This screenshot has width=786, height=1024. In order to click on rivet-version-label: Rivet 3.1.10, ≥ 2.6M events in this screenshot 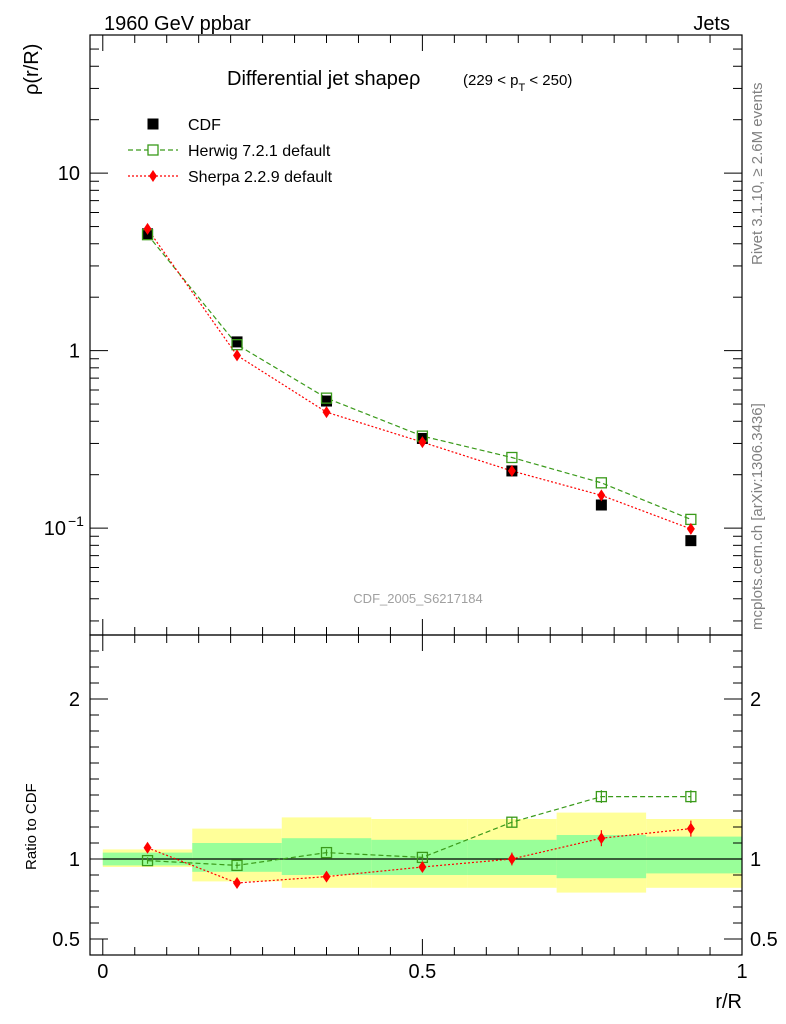, I will do `click(757, 174)`.